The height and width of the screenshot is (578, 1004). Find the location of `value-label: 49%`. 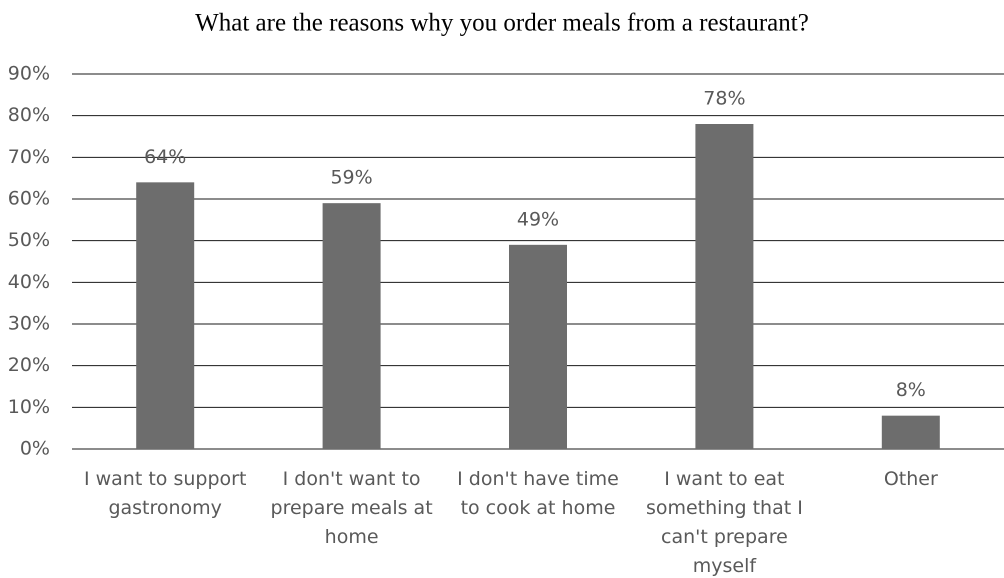

value-label: 49% is located at coordinates (538, 219).